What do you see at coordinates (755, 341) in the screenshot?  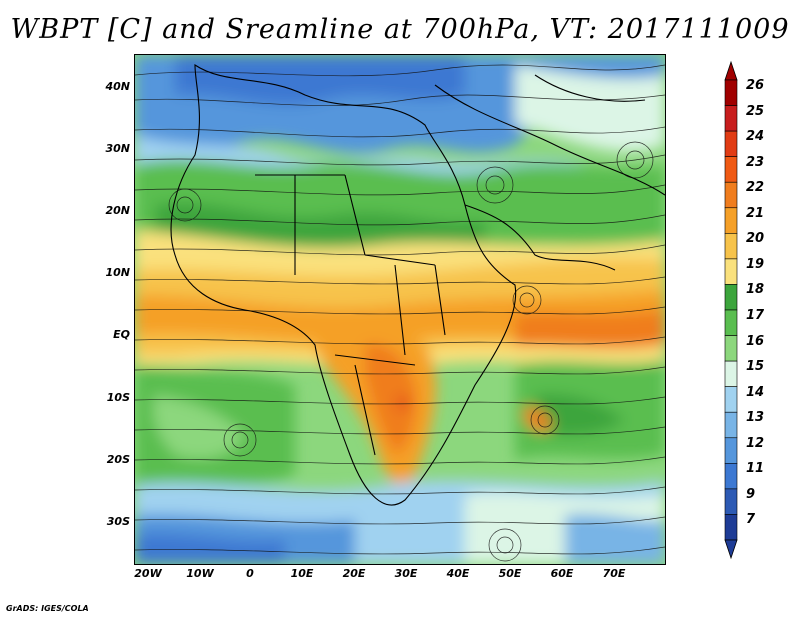 I see `colorbar-tick-label: 16` at bounding box center [755, 341].